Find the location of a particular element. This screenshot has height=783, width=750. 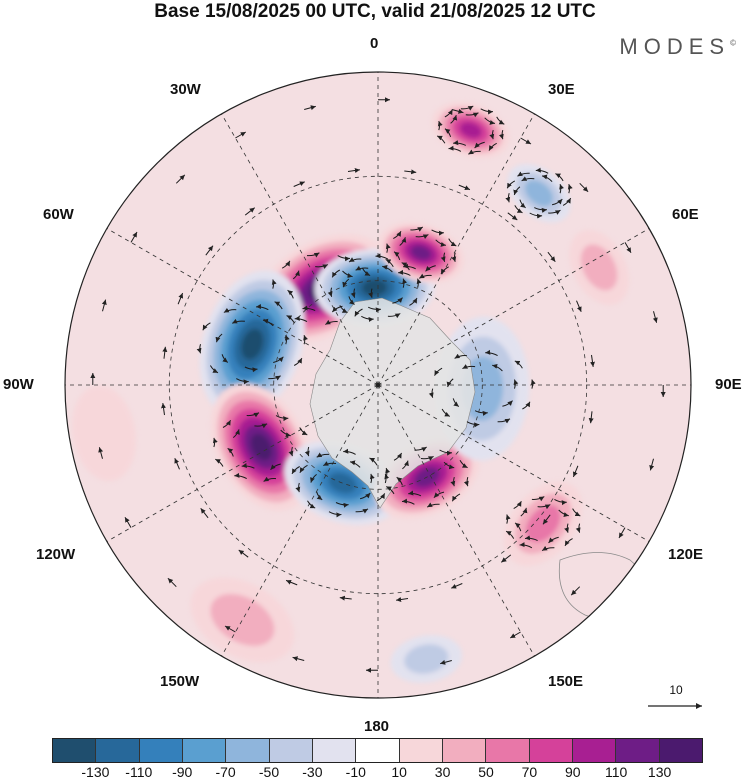

vector-reference-label: 10 is located at coordinates (676, 690).